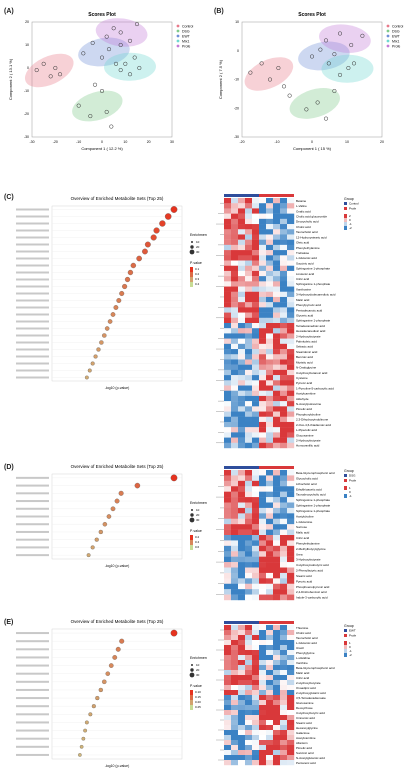 The width and height of the screenshot is (419, 775). Describe the element at coordinates (196, 263) in the screenshot. I see `pvalue-legend-title: P-value` at that location.